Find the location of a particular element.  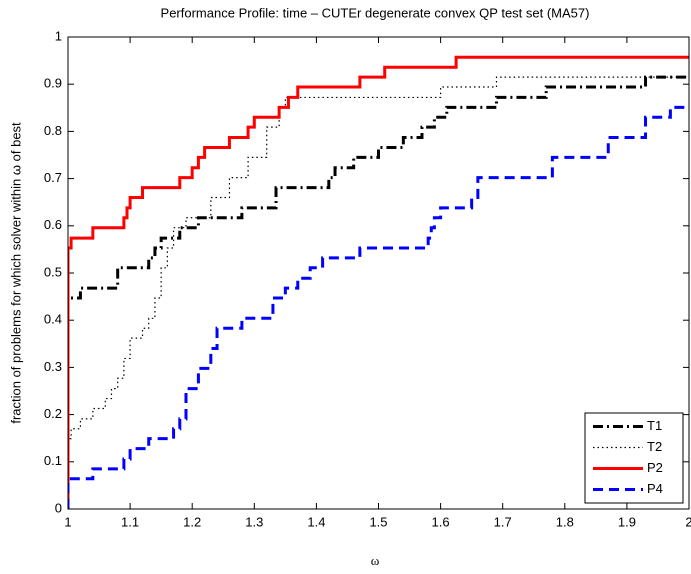

y-tick-label: 0.8 is located at coordinates (53, 130).